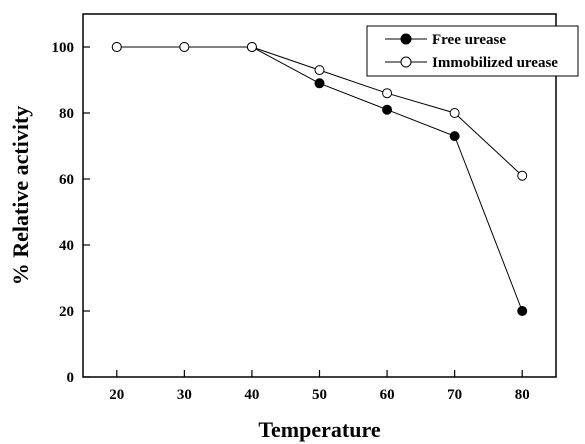 The height and width of the screenshot is (444, 585). What do you see at coordinates (66, 180) in the screenshot?
I see `y-tick-label: 60` at bounding box center [66, 180].